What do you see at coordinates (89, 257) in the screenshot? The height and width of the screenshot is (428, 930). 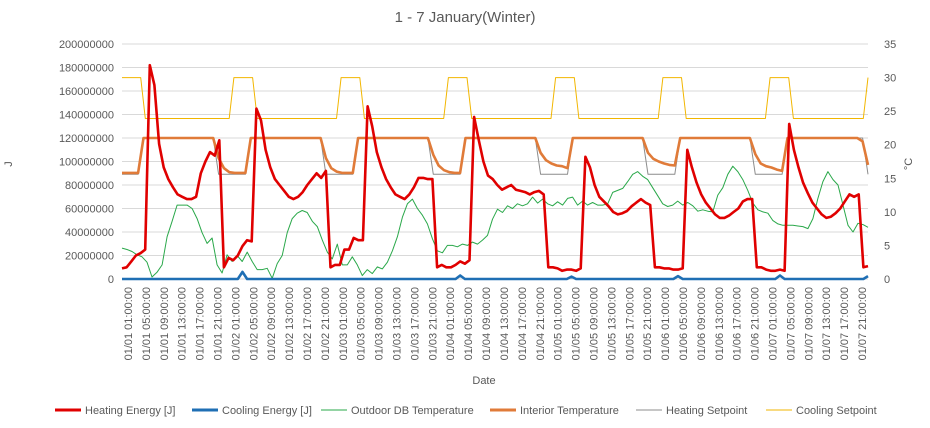 I see `y-left-tick-label: 20000000` at bounding box center [89, 257].